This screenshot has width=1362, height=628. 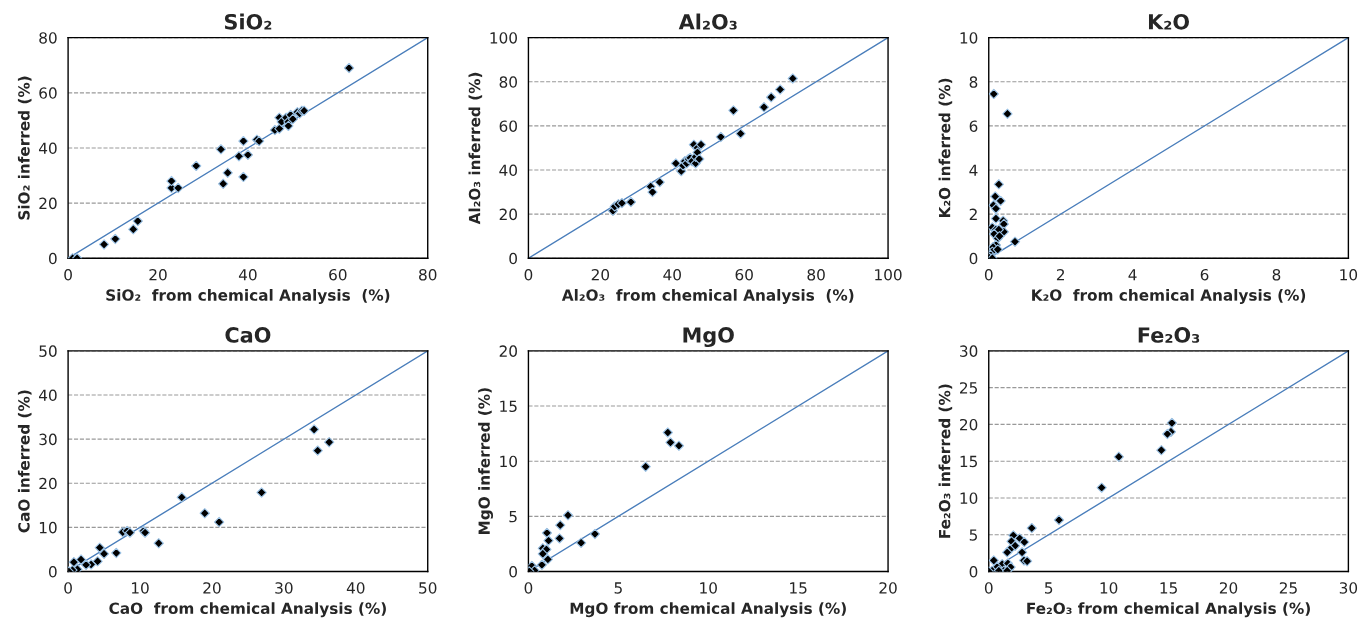 I want to click on chart-title: Fe₂O₃, so click(x=1169, y=335).